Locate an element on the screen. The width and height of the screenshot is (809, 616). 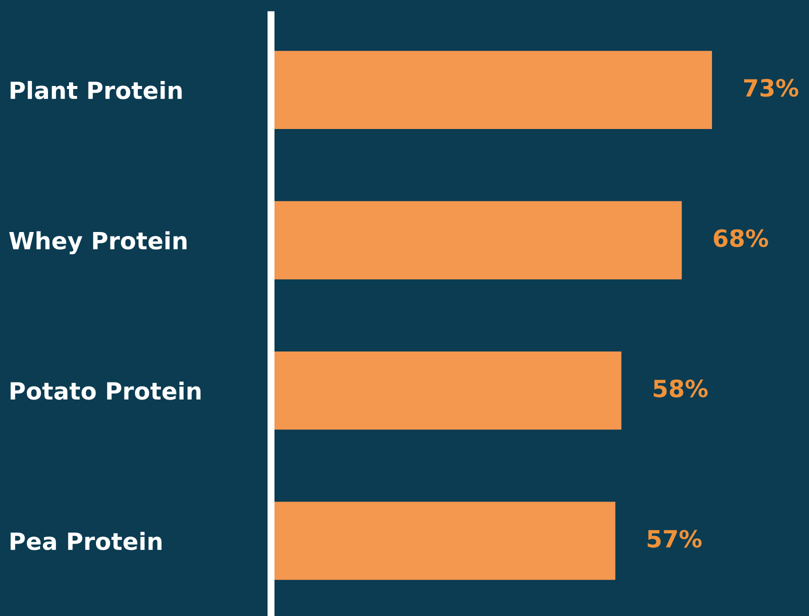
y-tick-label: Pea Protein is located at coordinates (86, 541).